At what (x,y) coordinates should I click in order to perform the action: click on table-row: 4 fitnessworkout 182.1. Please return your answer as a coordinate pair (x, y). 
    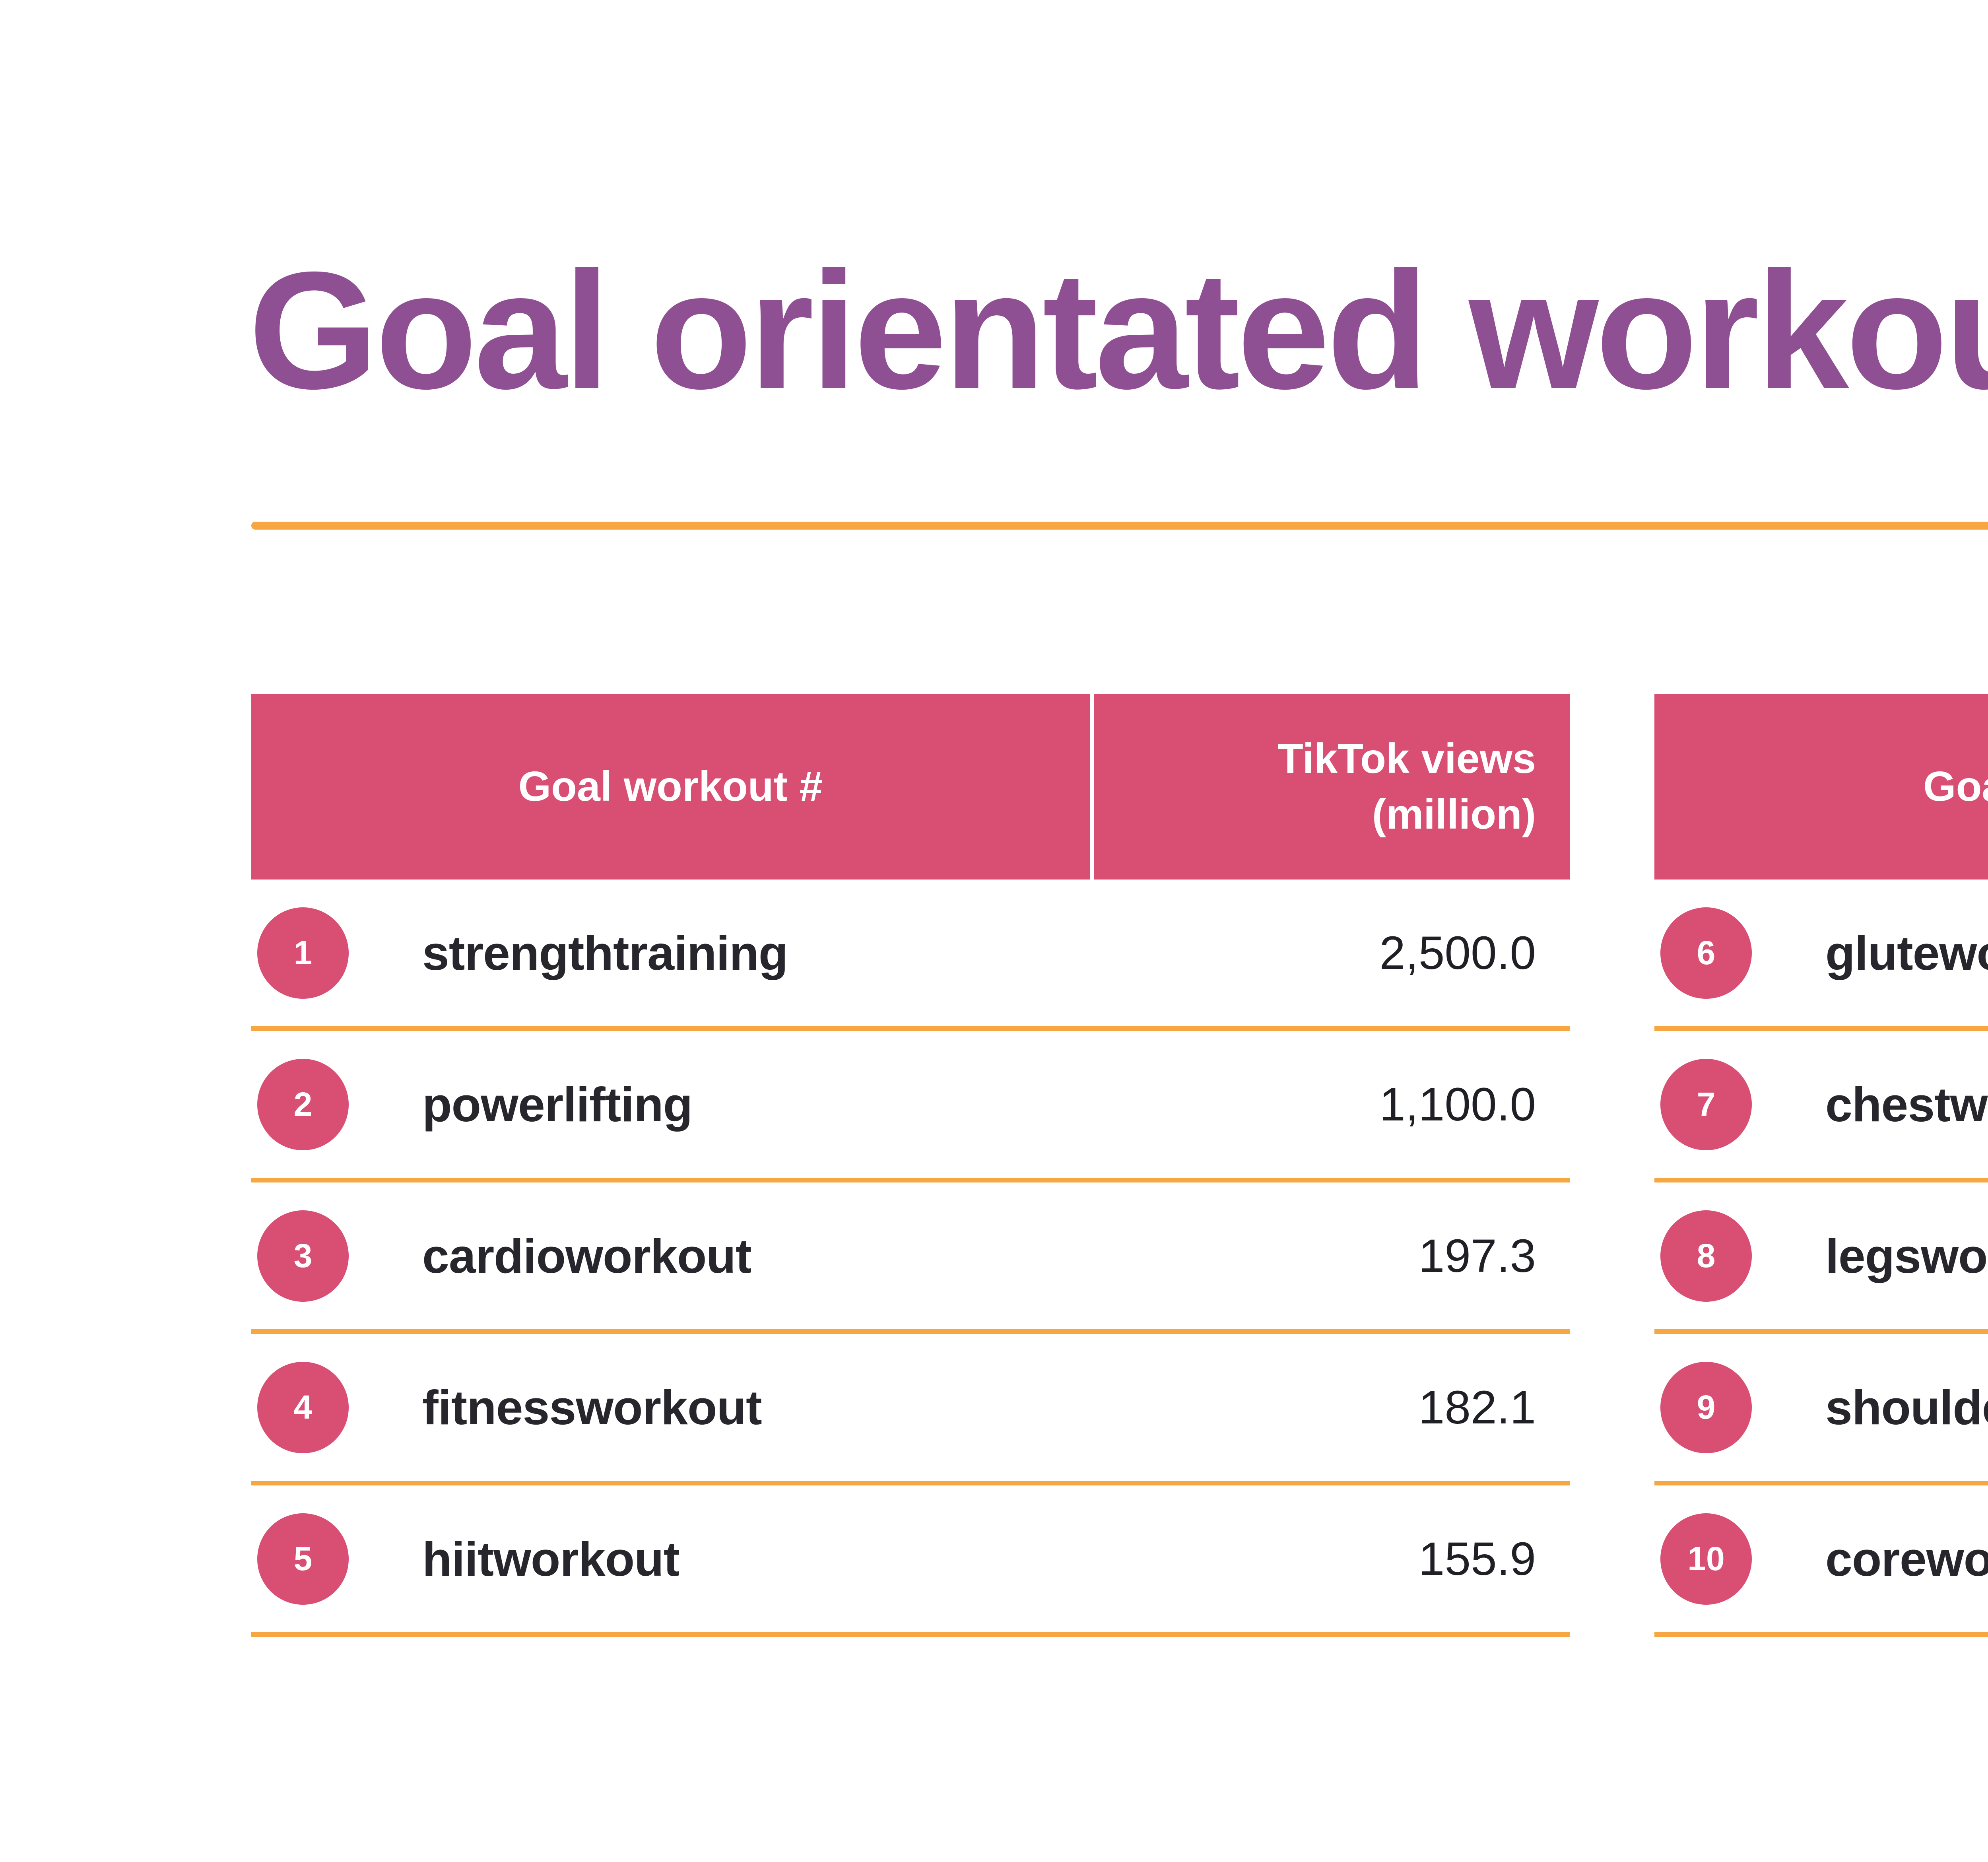
    Looking at the image, I should click on (910, 1410).